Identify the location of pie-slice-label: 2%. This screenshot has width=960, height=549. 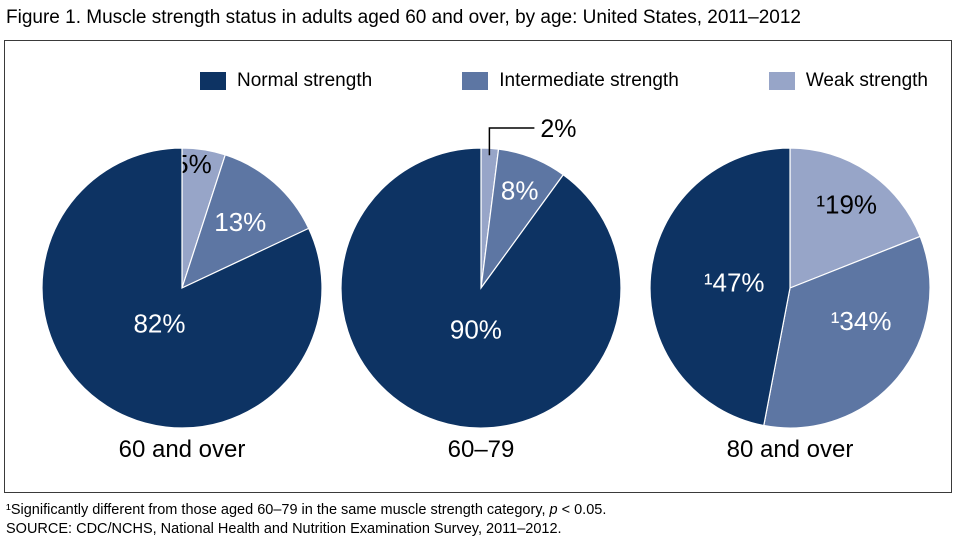
(558, 129).